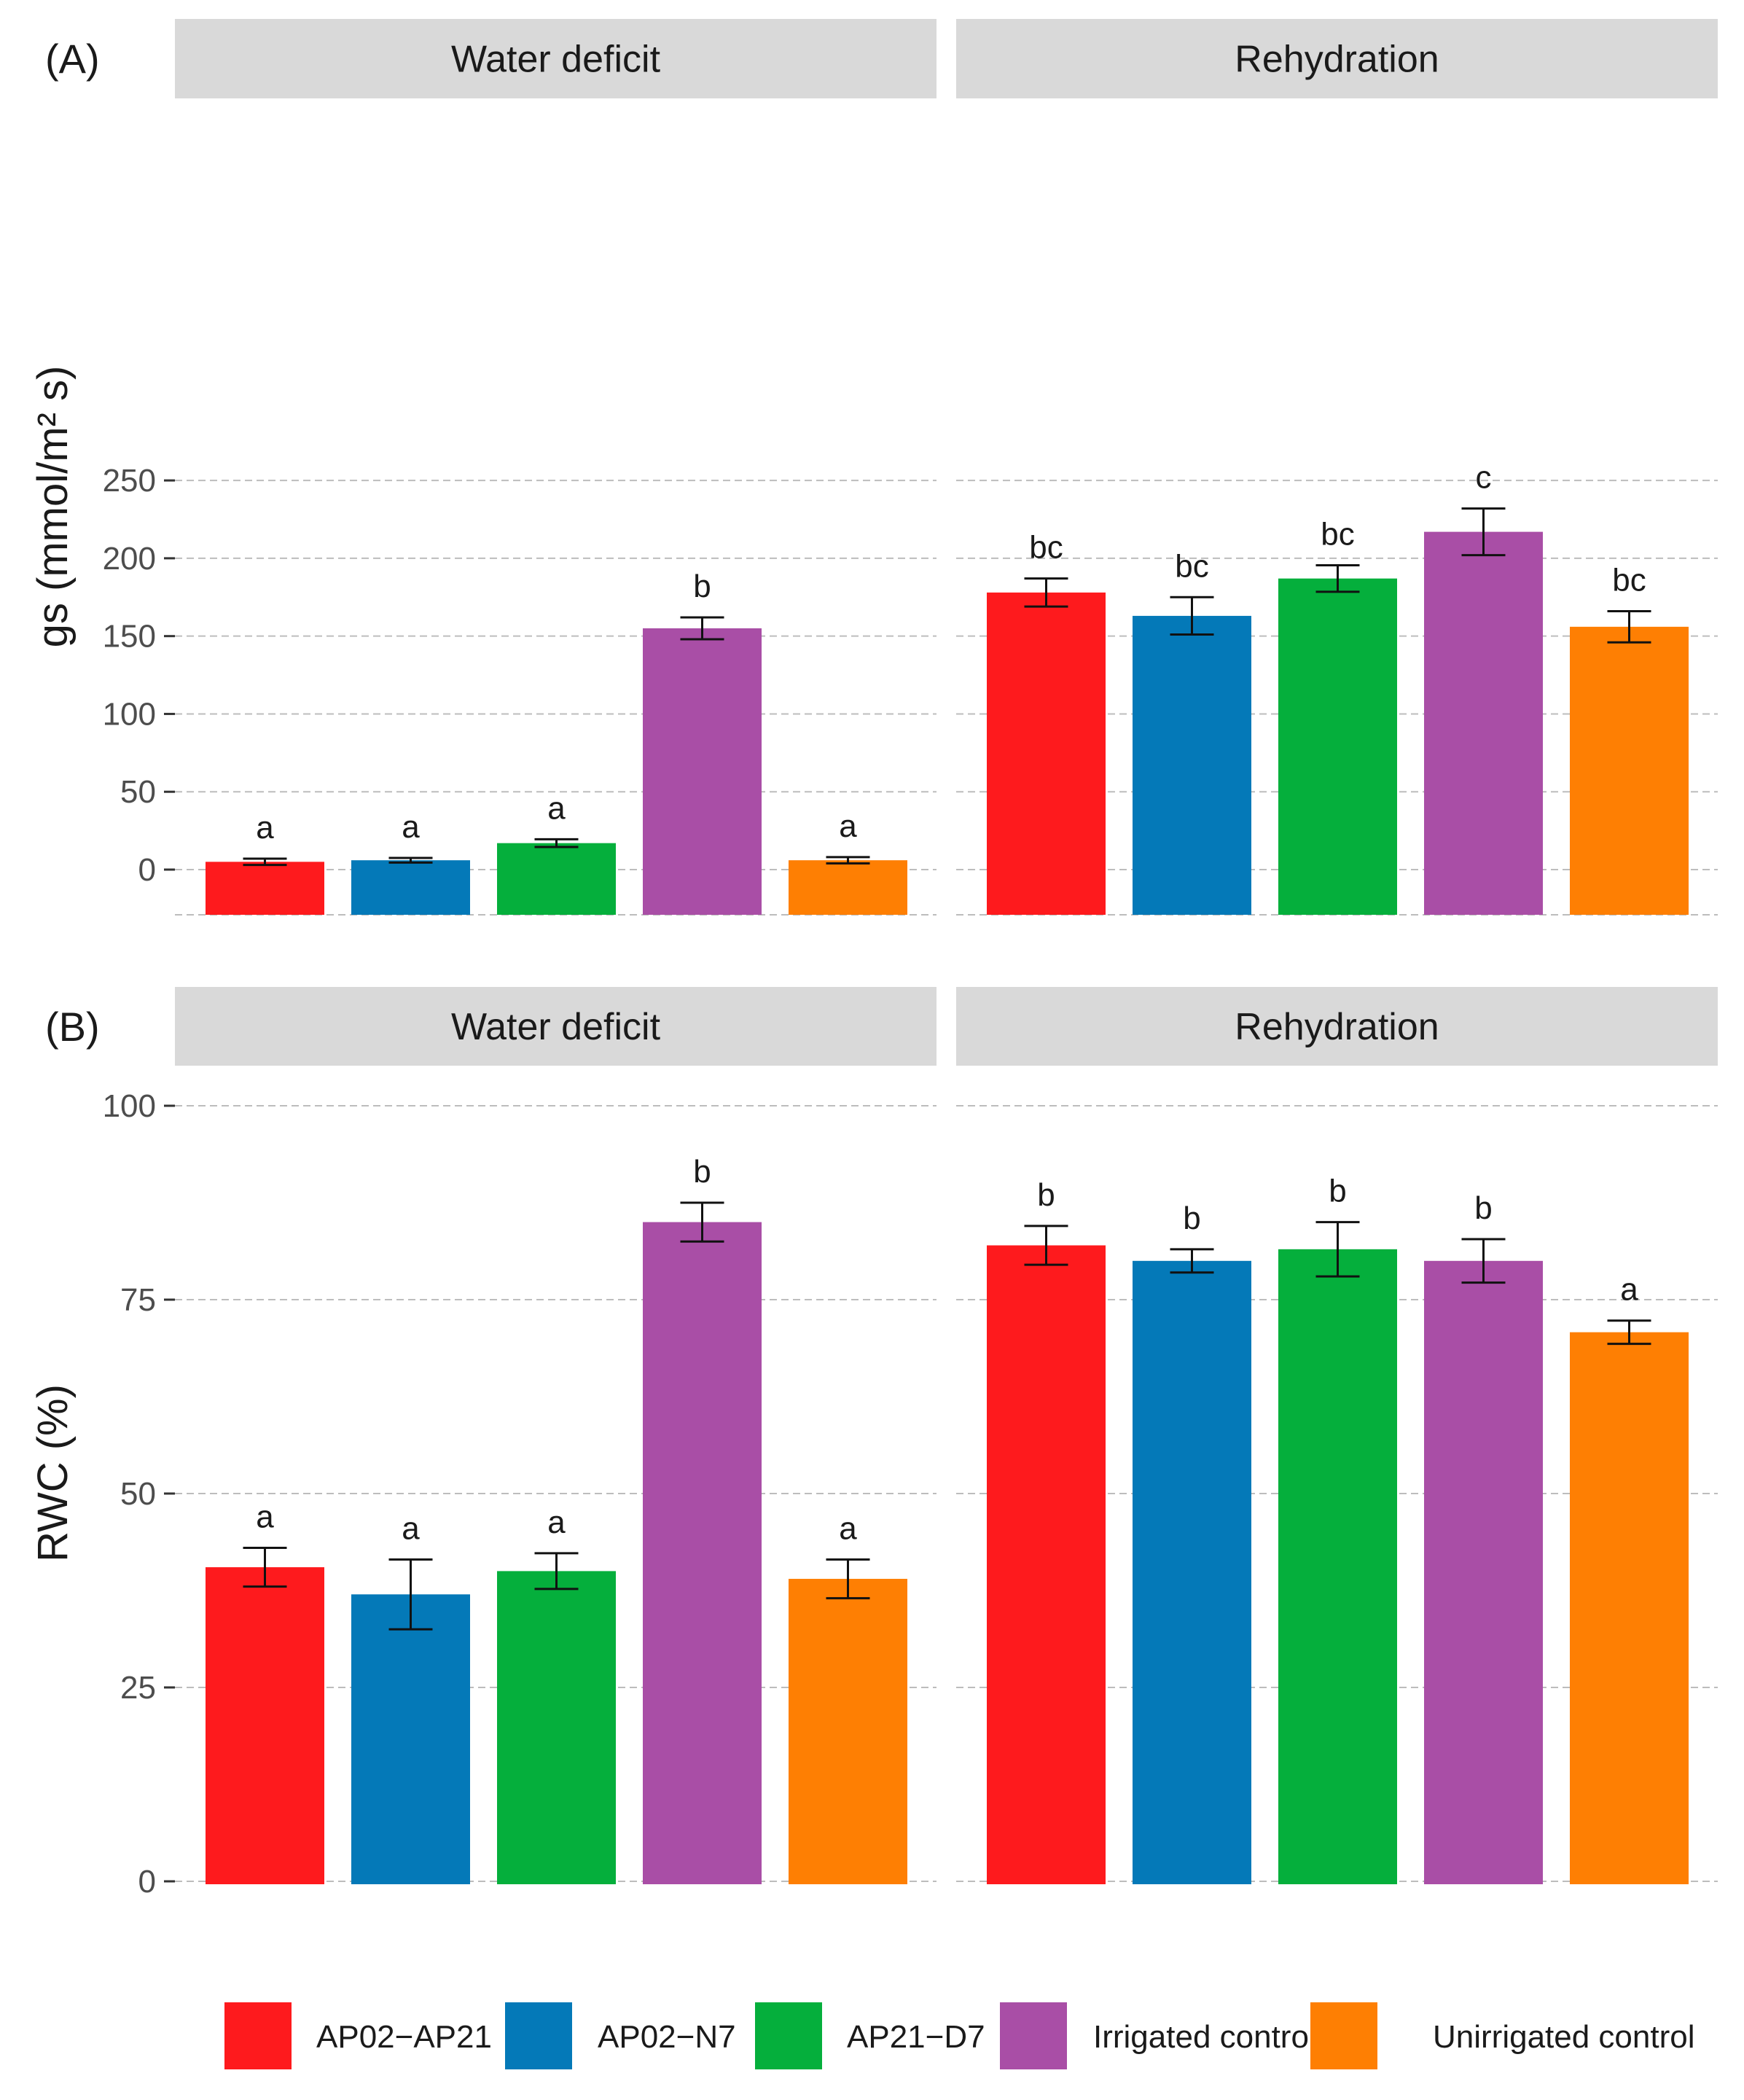 Image resolution: width=1744 pixels, height=2100 pixels. Describe the element at coordinates (667, 2037) in the screenshot. I see `legend-label: AP02−N7` at that location.